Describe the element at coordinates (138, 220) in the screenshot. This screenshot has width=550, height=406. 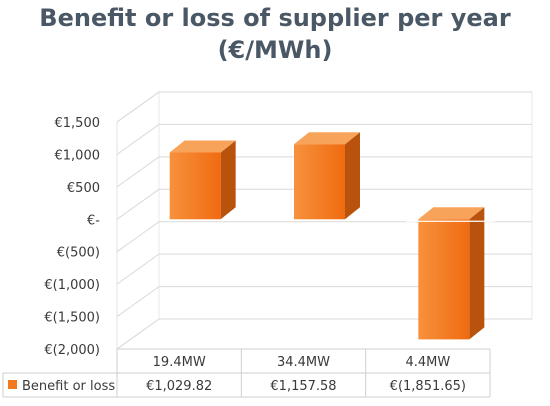
I see `side-wall` at that location.